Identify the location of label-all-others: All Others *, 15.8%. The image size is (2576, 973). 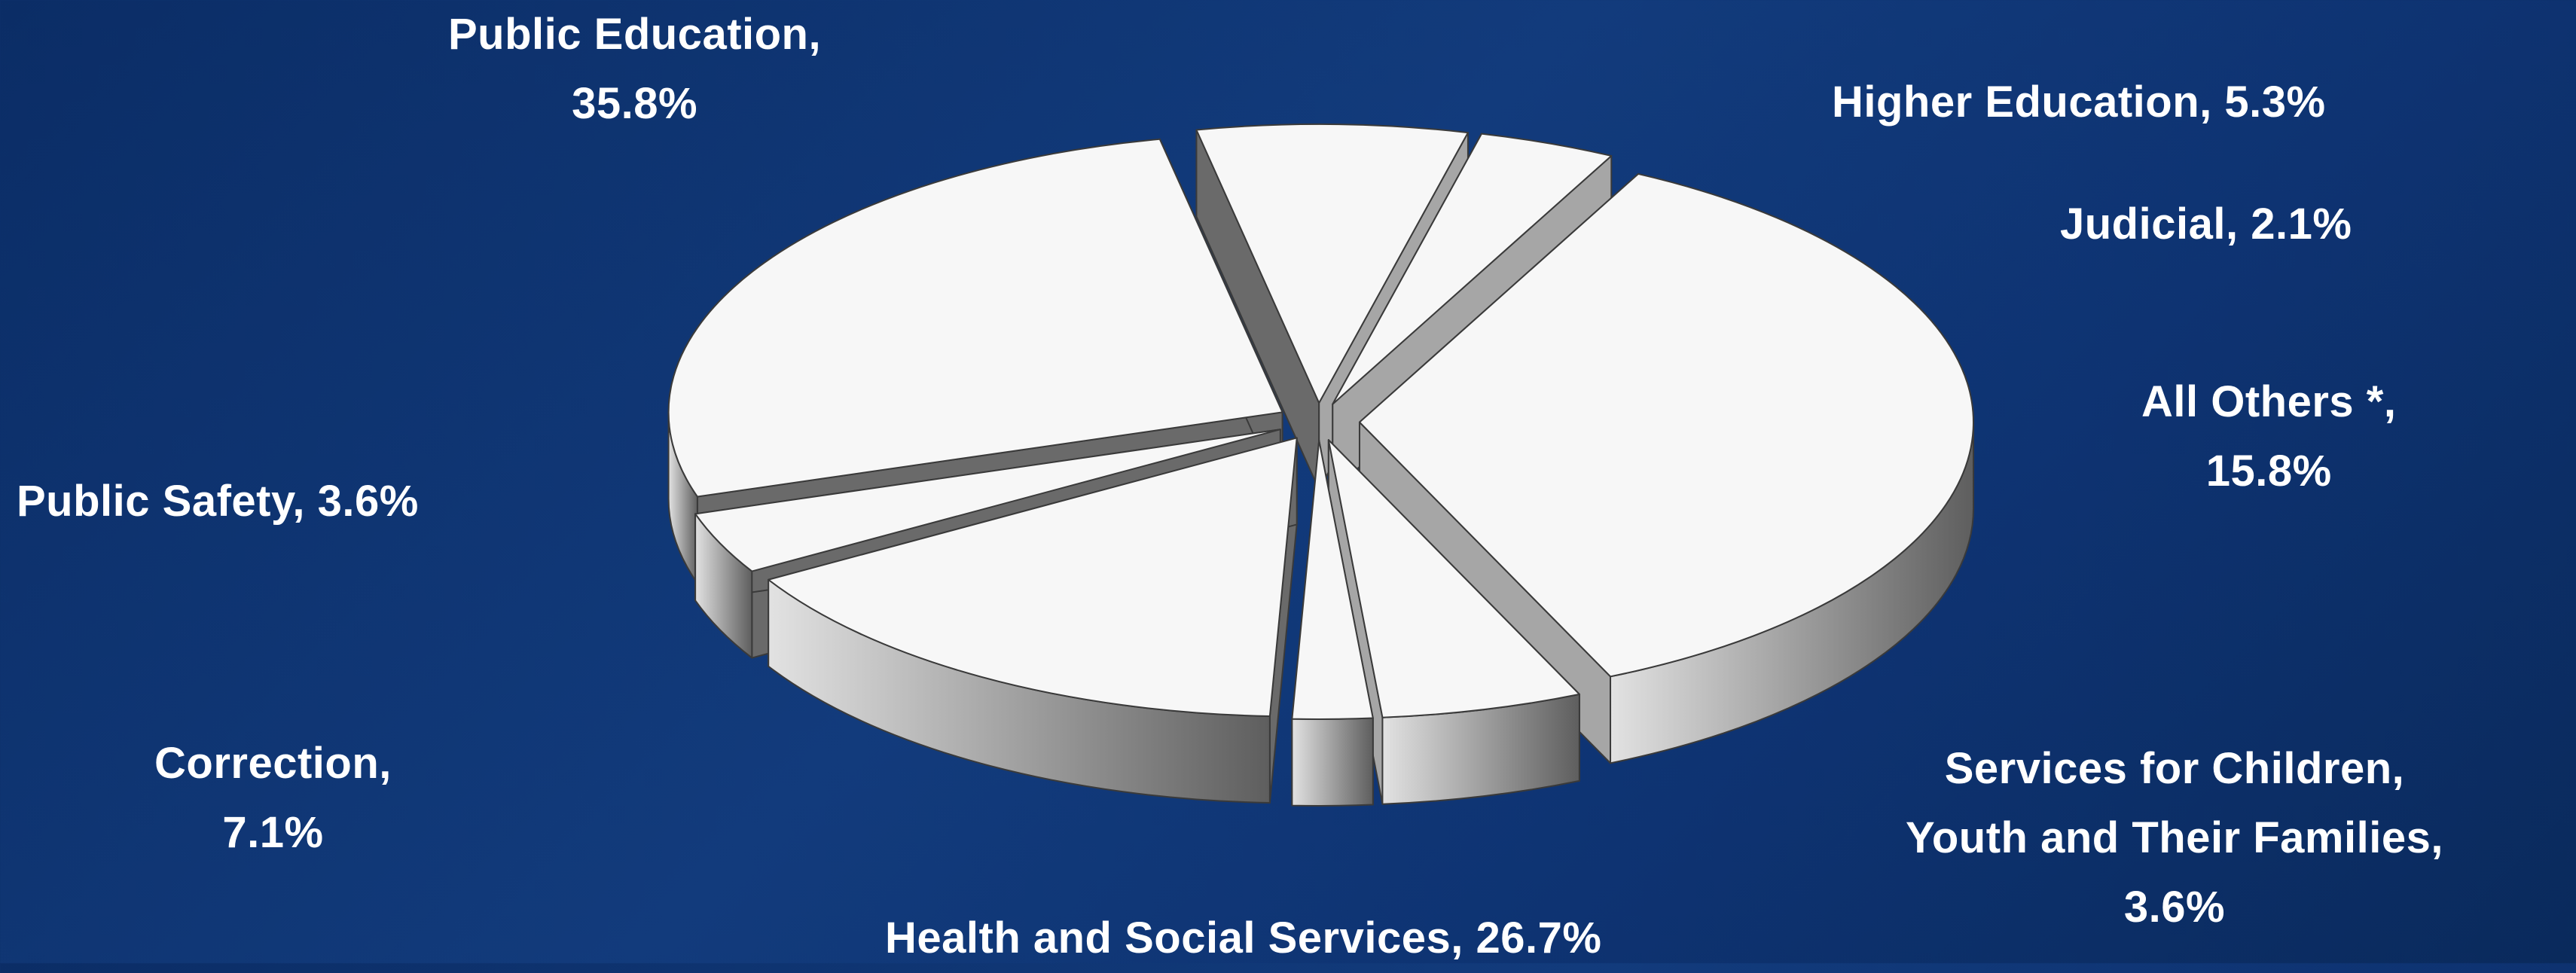
(2269, 437).